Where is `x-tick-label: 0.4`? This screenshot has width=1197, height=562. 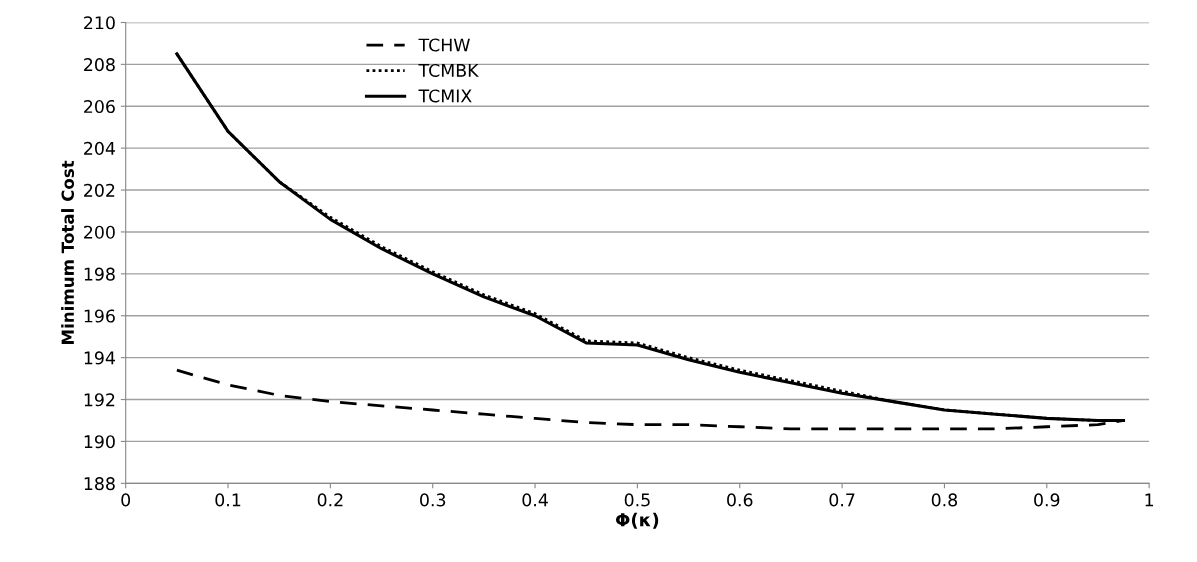 x-tick-label: 0.4 is located at coordinates (535, 500).